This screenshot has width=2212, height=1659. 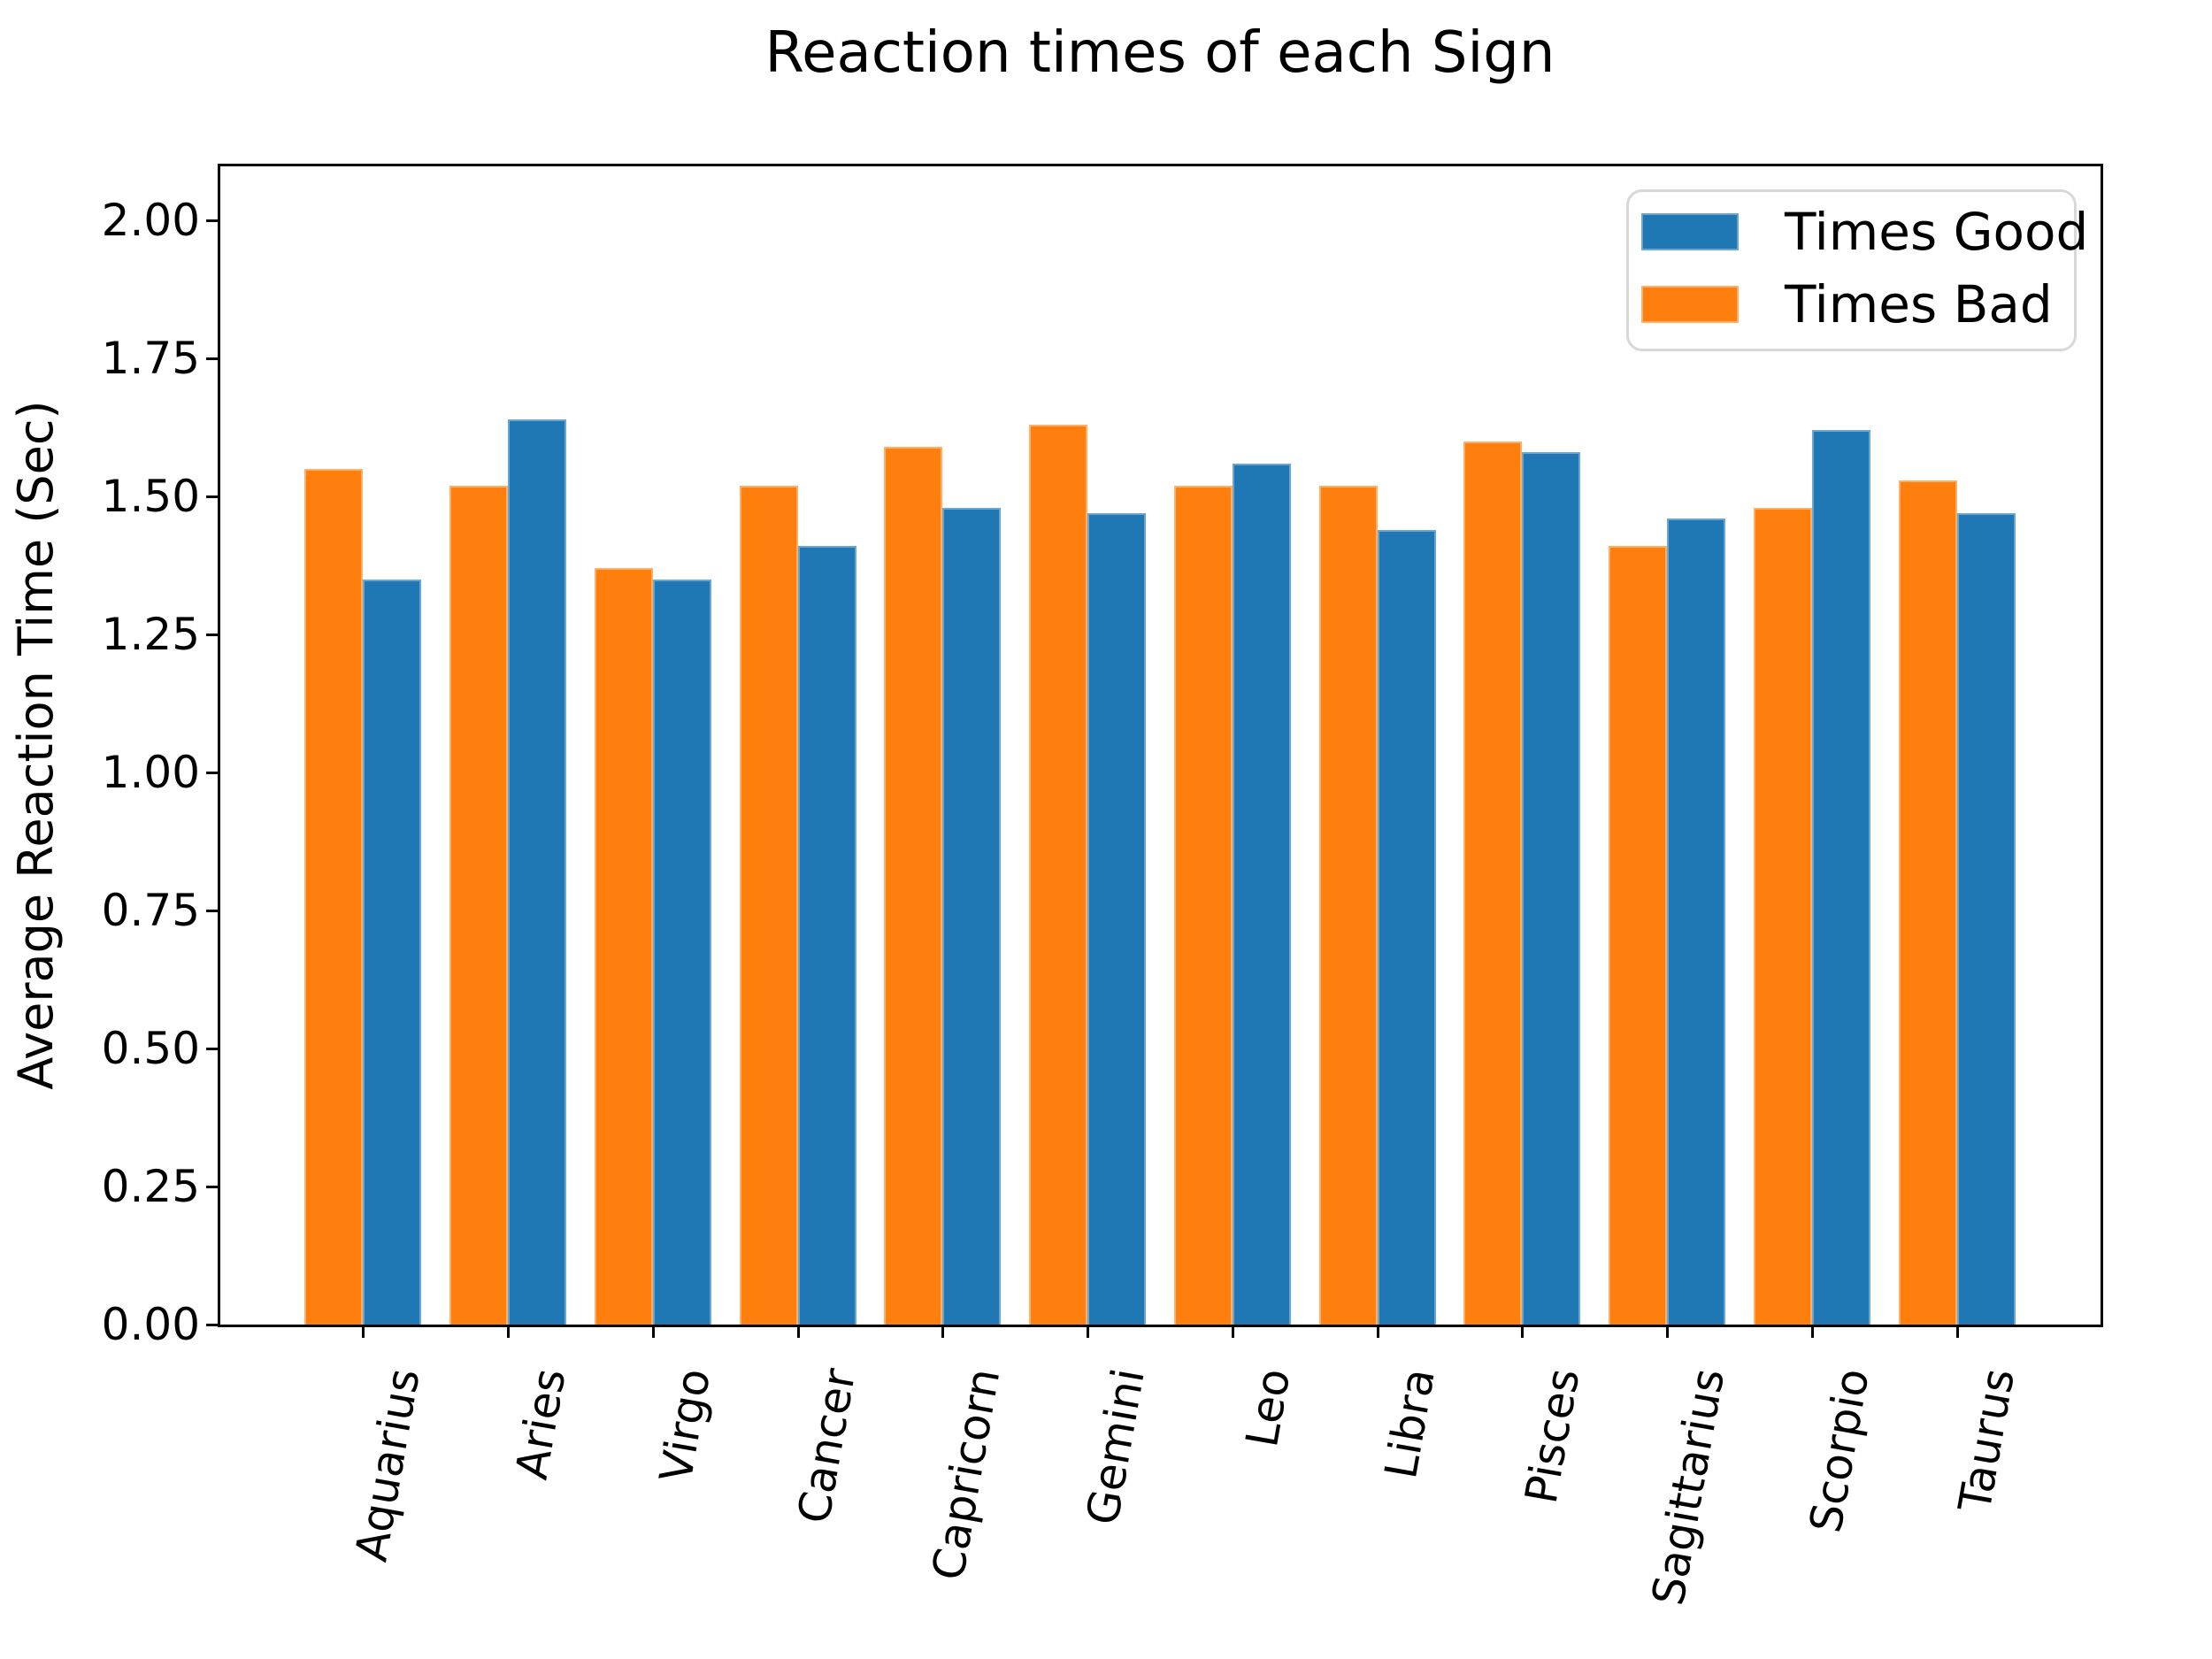 What do you see at coordinates (392, 952) in the screenshot?
I see `bar-times-good-aquarius` at bounding box center [392, 952].